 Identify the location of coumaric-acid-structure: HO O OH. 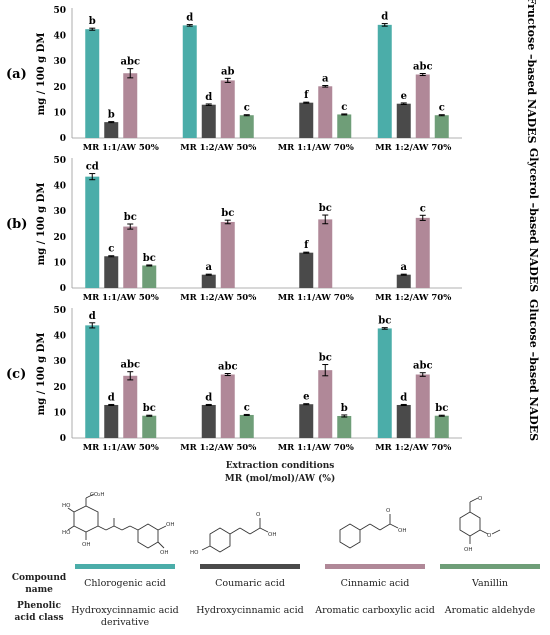
(233, 534).